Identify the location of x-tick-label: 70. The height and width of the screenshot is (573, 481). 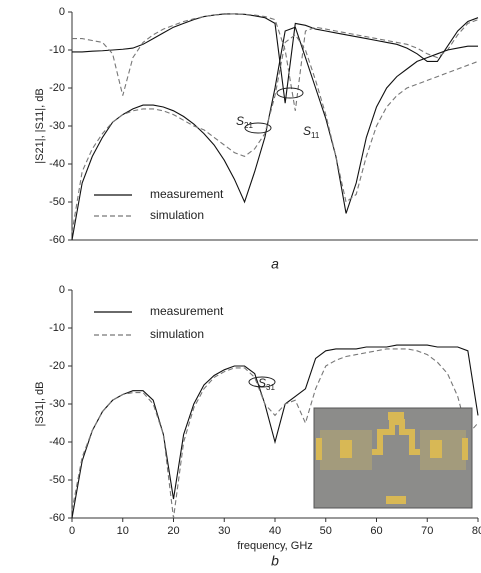
(427, 531).